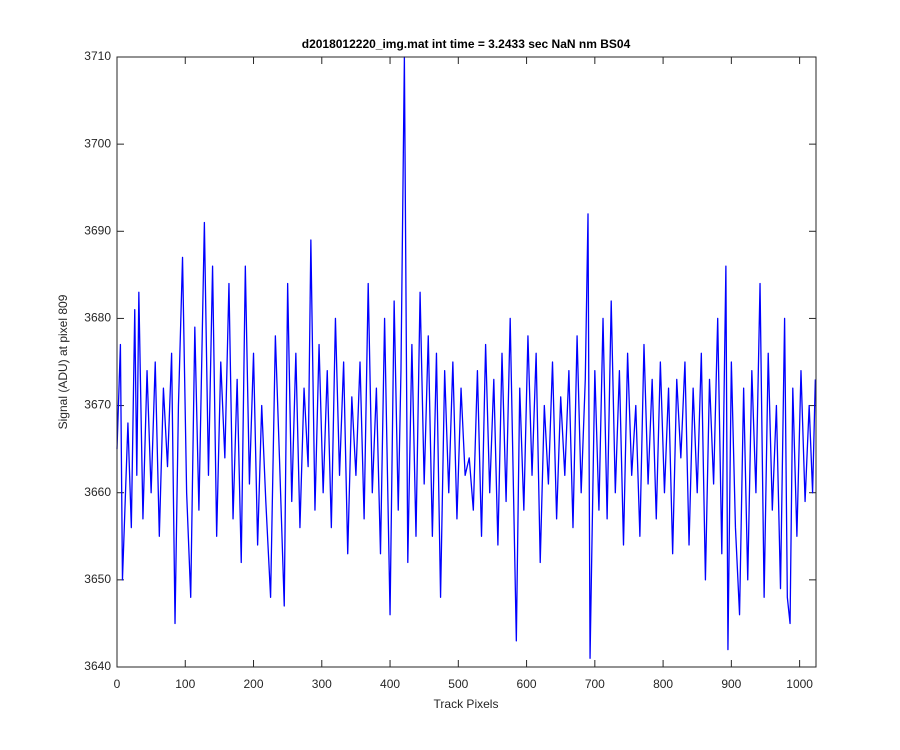  I want to click on x-tick-label: 600, so click(527, 684).